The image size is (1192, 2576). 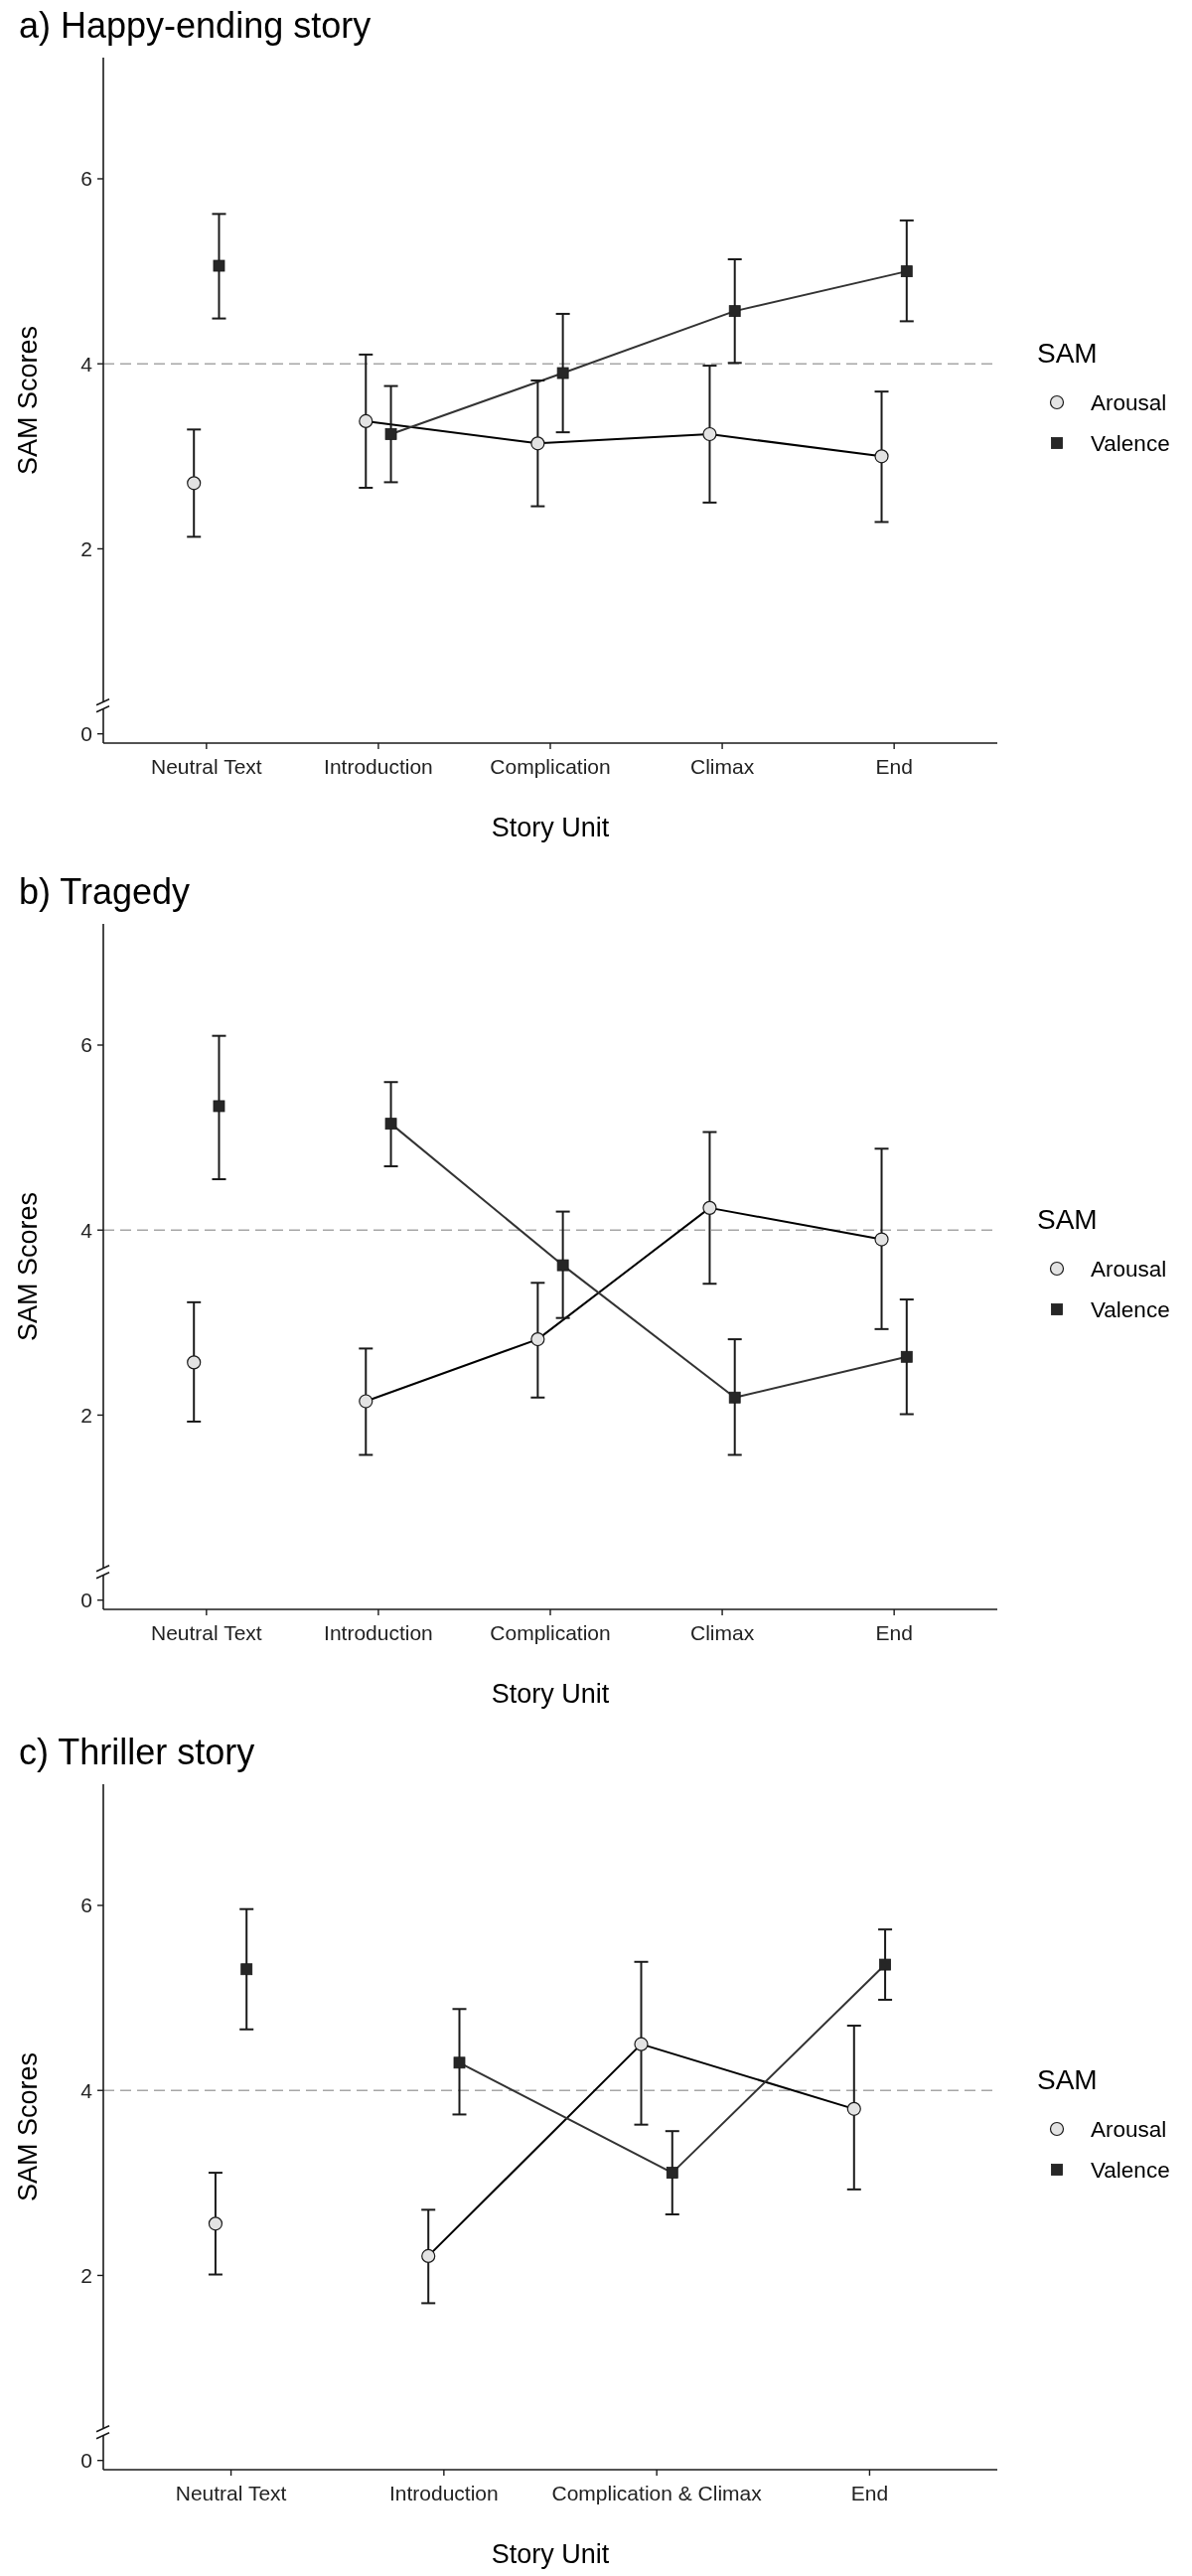 I want to click on chart-title: c) Thriller story, so click(x=137, y=1752).